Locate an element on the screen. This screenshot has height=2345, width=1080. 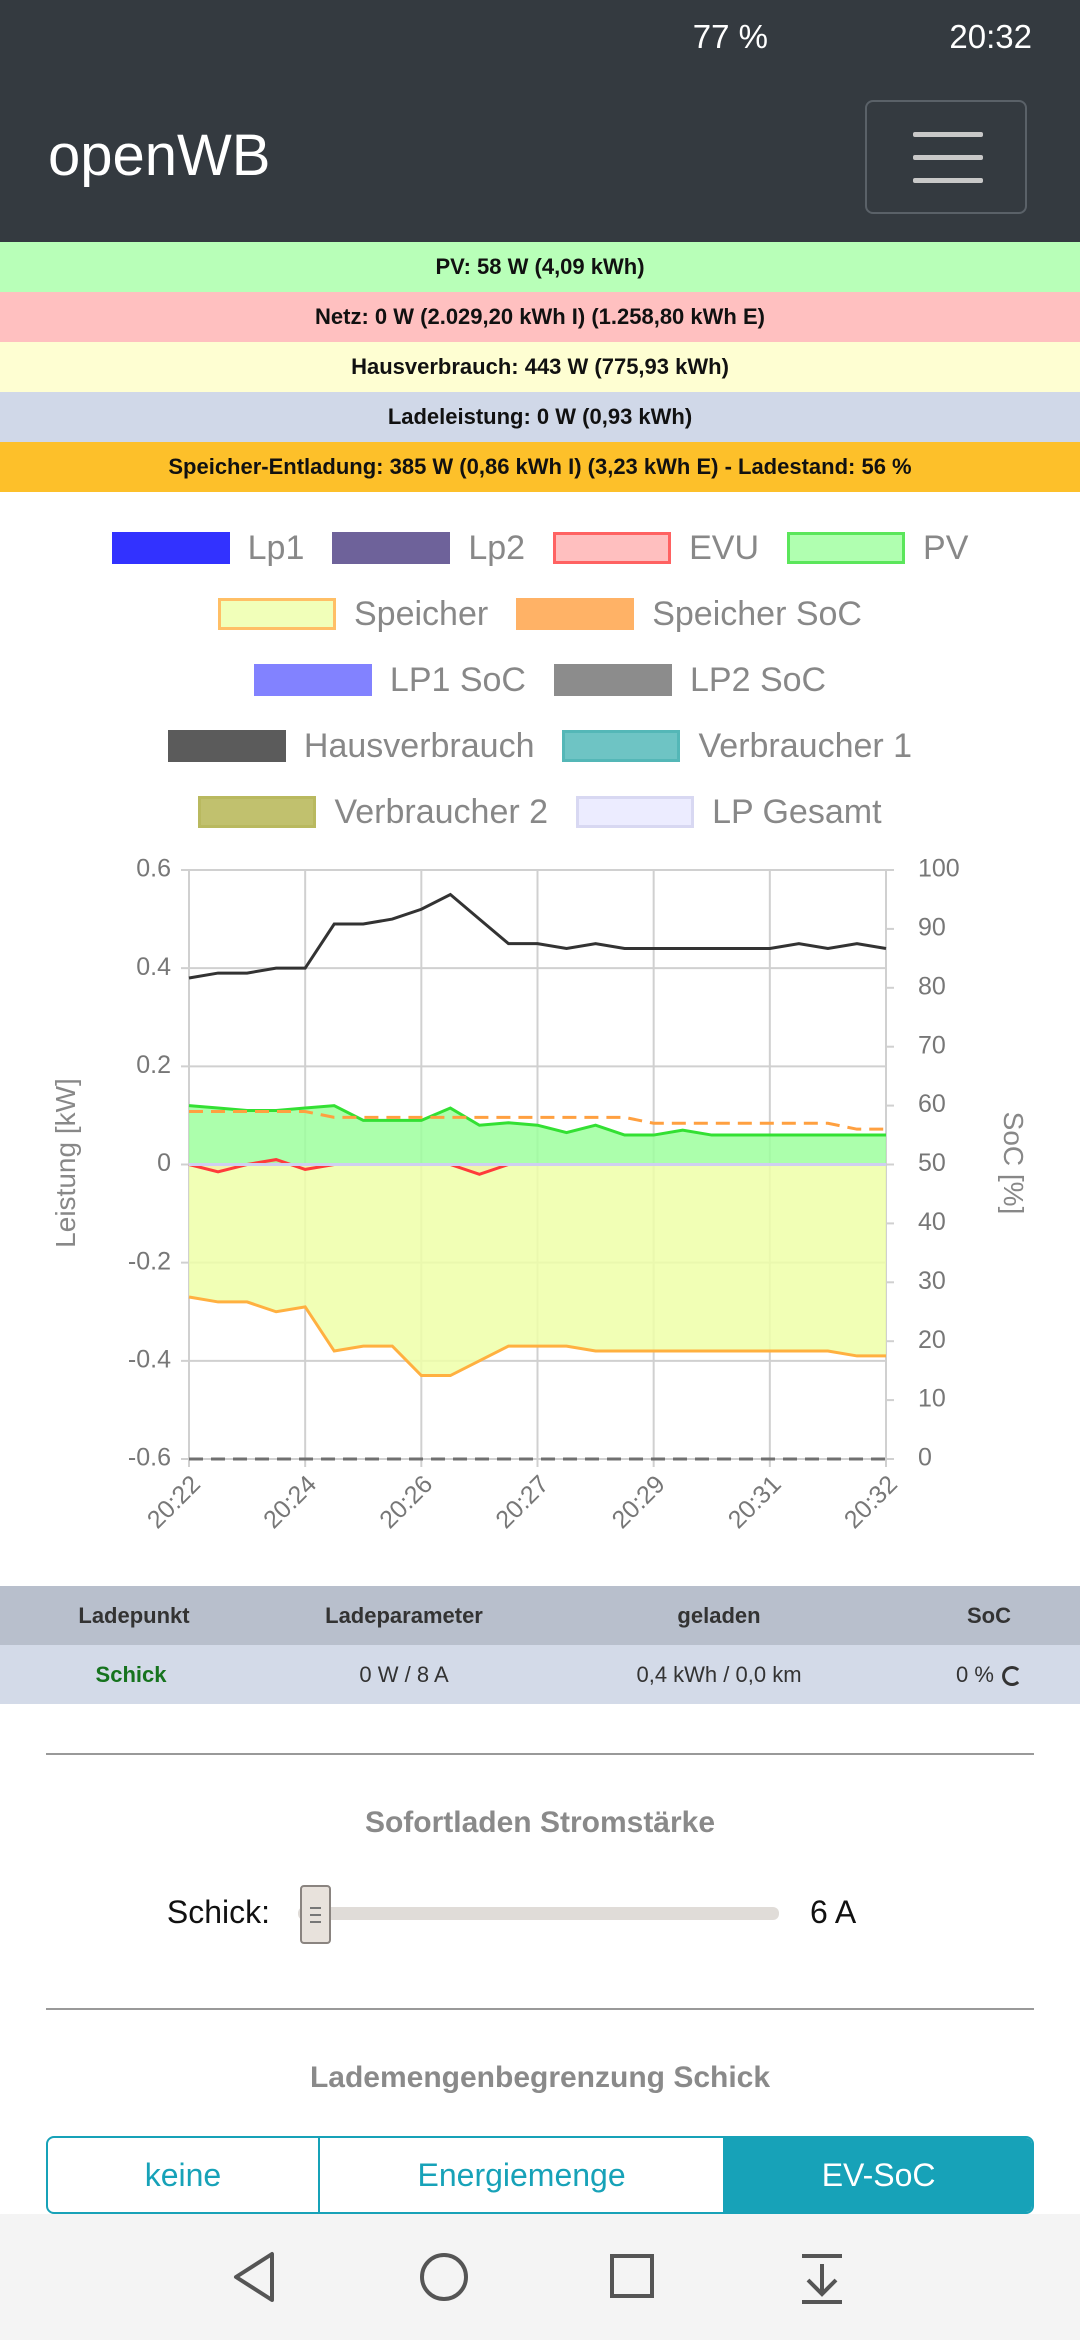
recents-button is located at coordinates (632, 2276).